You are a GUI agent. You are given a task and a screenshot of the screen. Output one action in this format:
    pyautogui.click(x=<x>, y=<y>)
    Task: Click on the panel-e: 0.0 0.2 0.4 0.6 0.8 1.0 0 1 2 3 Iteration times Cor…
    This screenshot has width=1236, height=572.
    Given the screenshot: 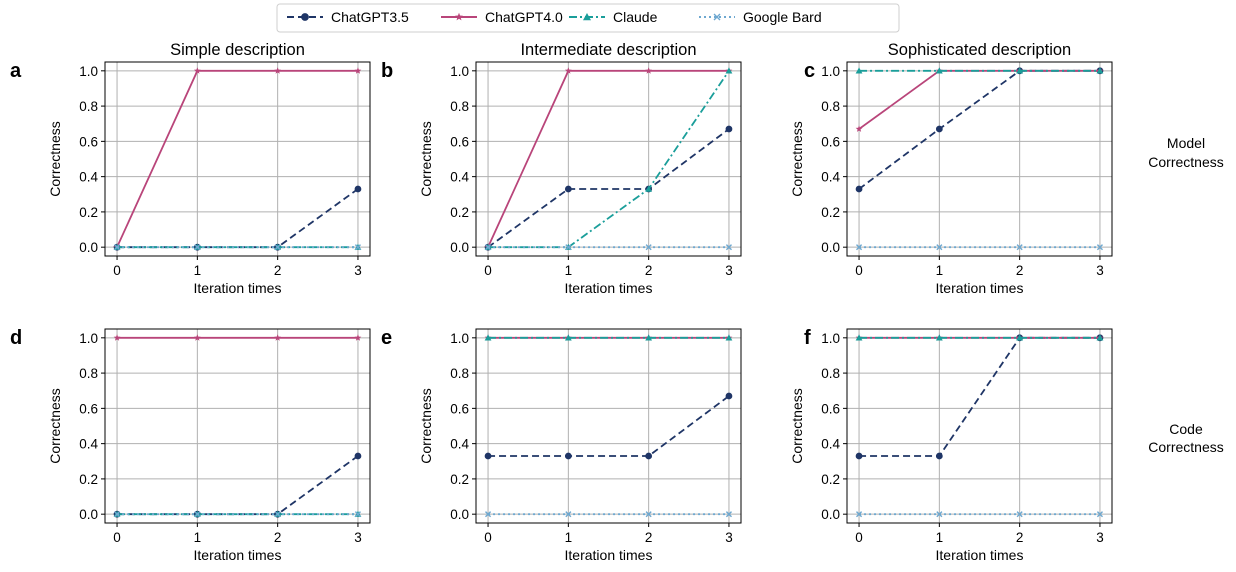 What is the action you would take?
    pyautogui.click(x=561, y=445)
    